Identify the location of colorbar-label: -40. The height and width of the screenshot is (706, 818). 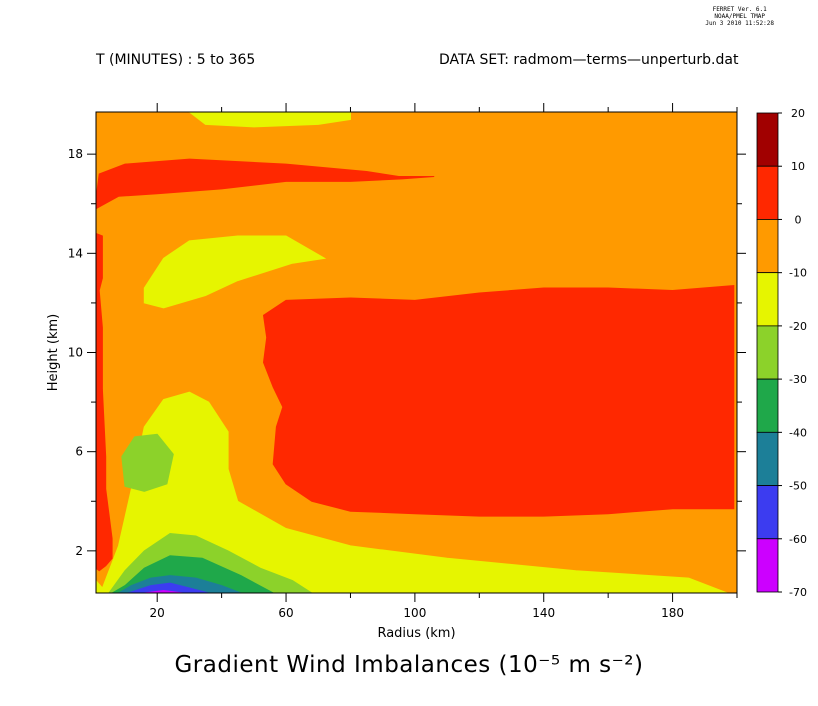
(798, 432).